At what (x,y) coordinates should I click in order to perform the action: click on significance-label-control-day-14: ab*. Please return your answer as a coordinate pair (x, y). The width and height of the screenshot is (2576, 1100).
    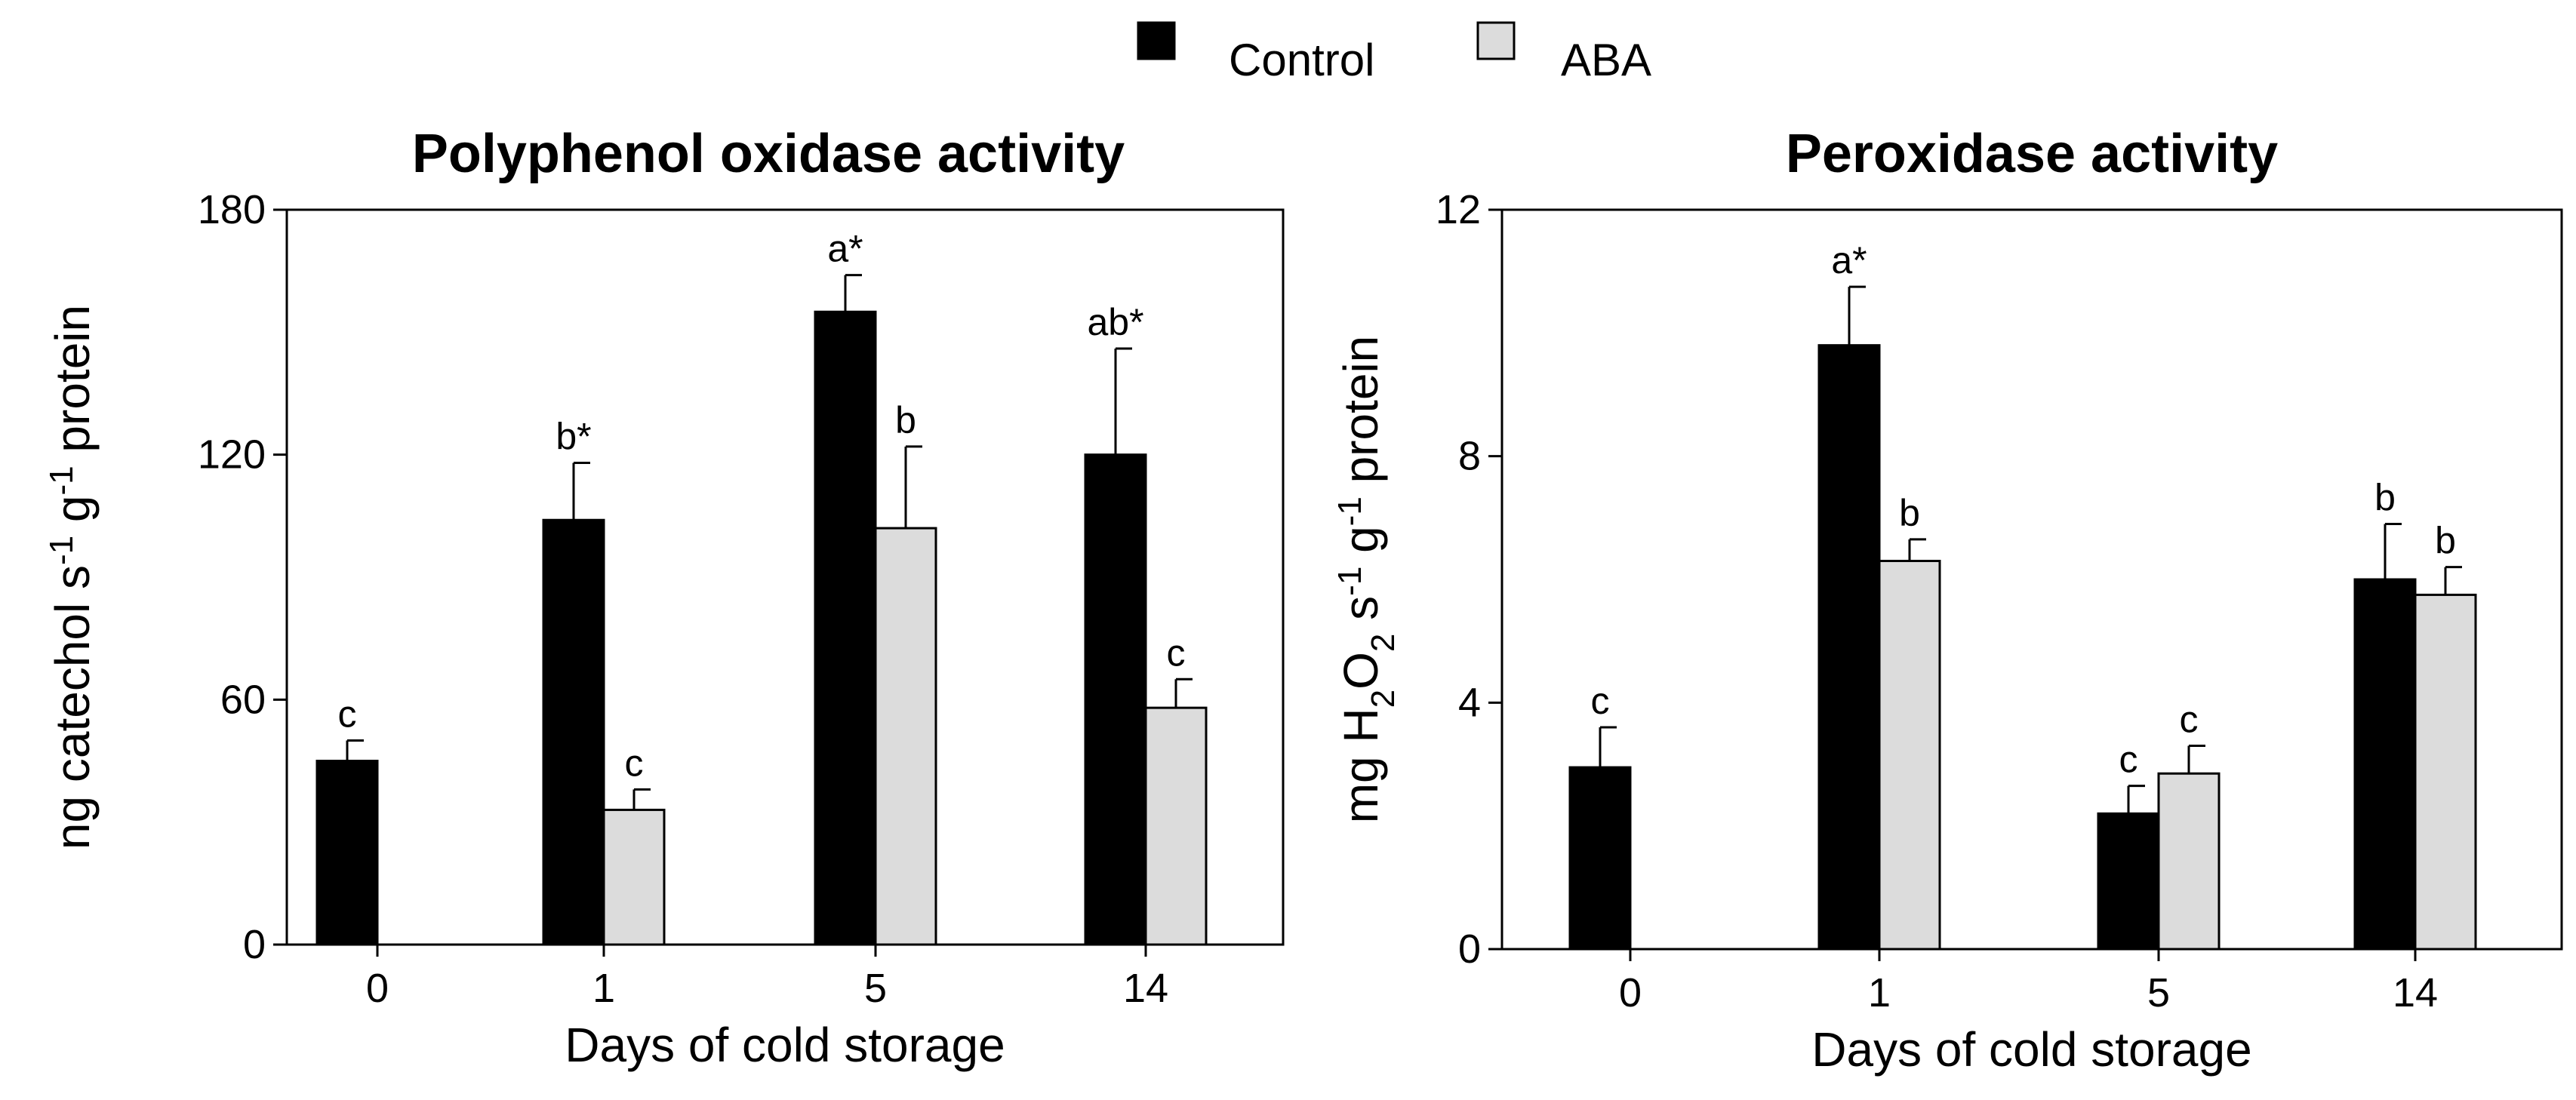
    Looking at the image, I should click on (1115, 322).